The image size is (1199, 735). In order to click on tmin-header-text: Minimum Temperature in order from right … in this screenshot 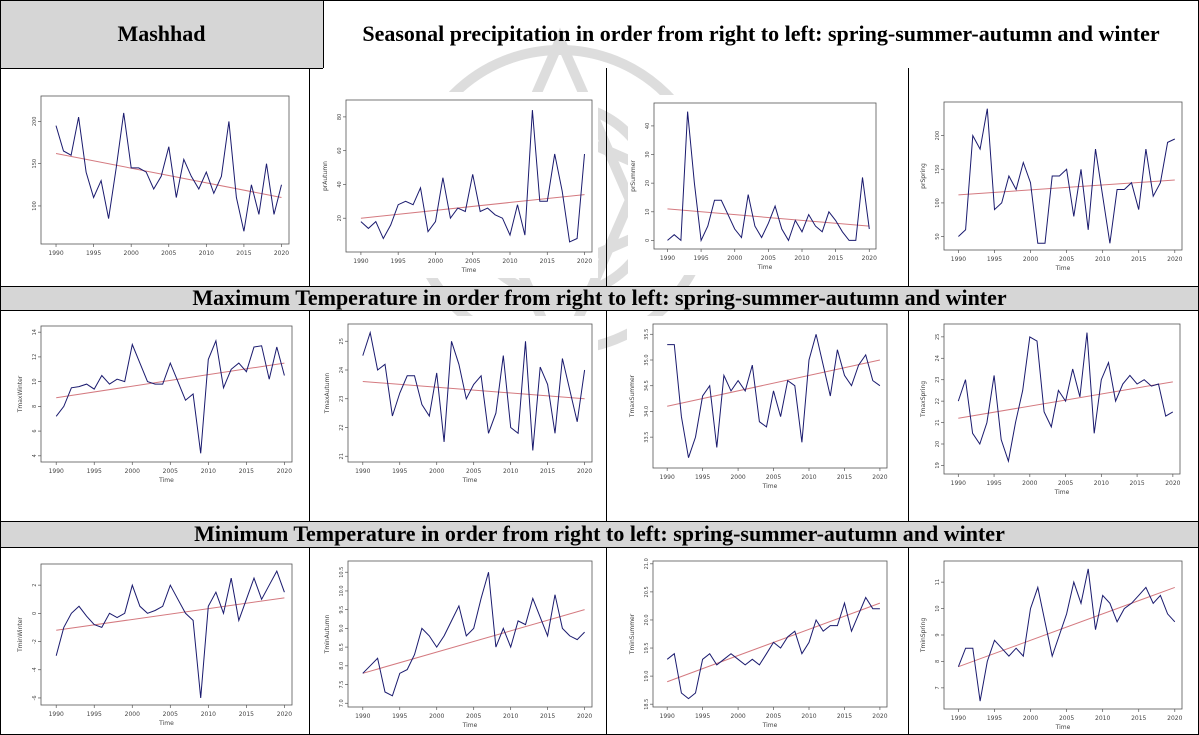, I will do `click(599, 533)`.